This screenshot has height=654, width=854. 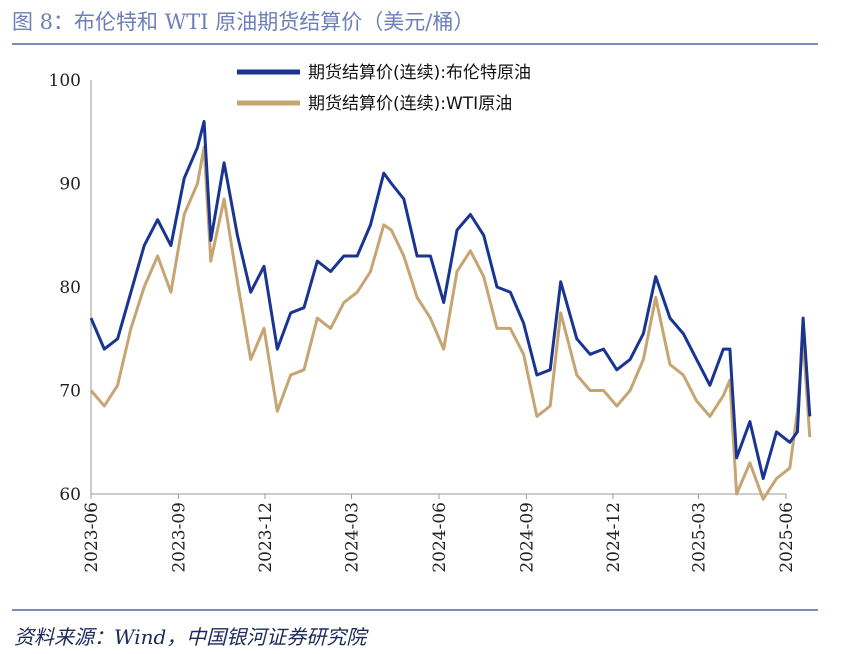 I want to click on x-tick-label: 2023-09, so click(x=179, y=537).